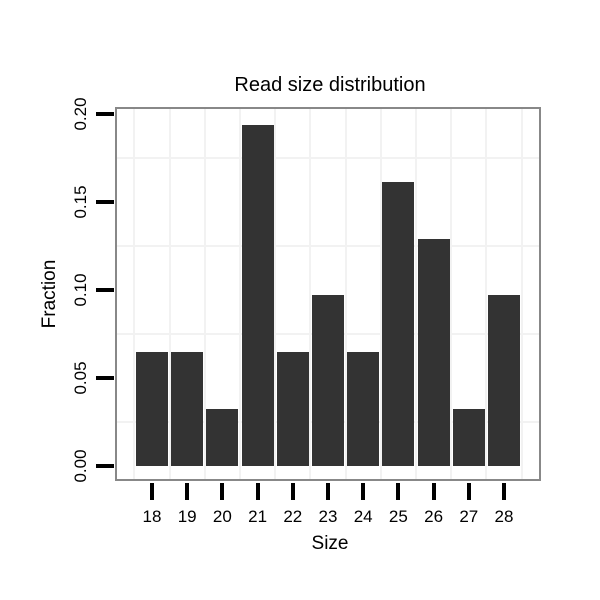 The width and height of the screenshot is (600, 600). What do you see at coordinates (80, 378) in the screenshot?
I see `y-tick-label: 0.05` at bounding box center [80, 378].